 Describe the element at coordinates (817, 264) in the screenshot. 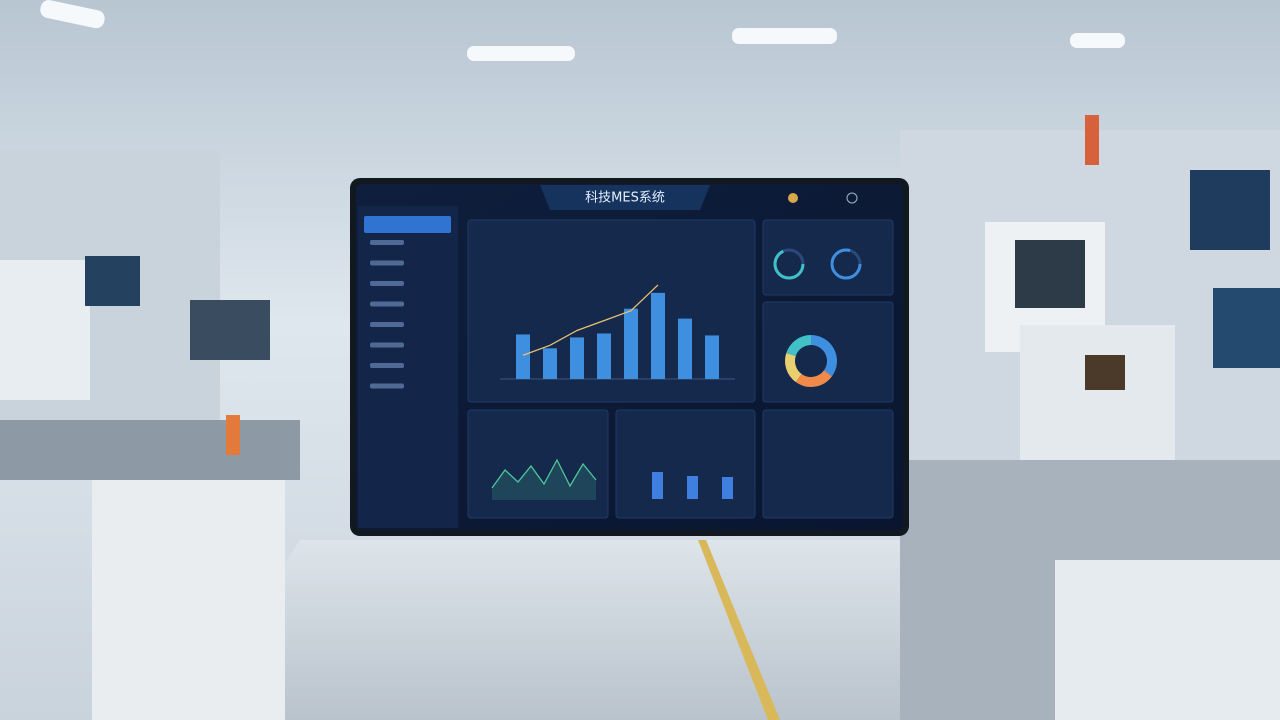

I see `gauges` at that location.